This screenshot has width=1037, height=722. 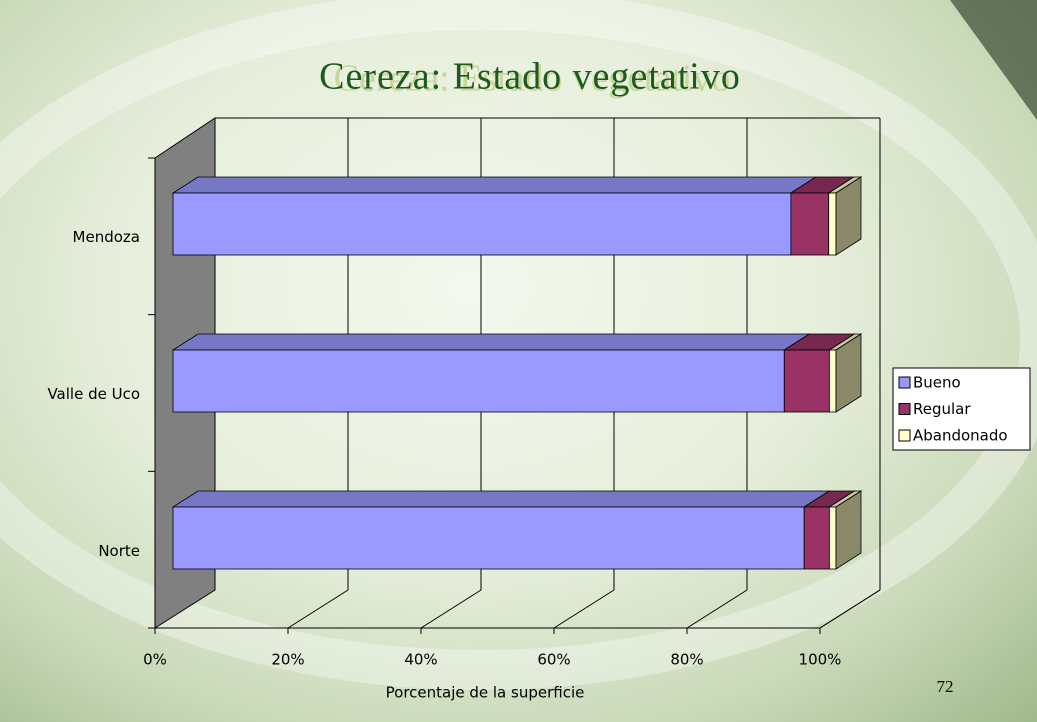 I want to click on title-shadow: Cereza: Estado vegetativo, so click(x=532, y=79).